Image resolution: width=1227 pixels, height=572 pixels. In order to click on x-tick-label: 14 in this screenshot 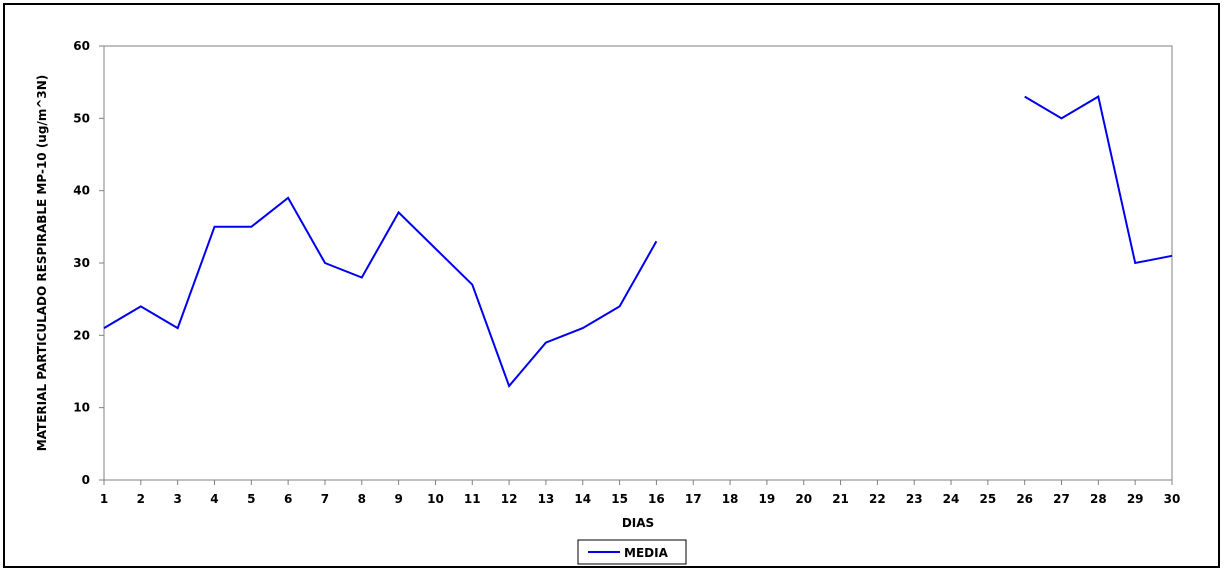, I will do `click(582, 499)`.